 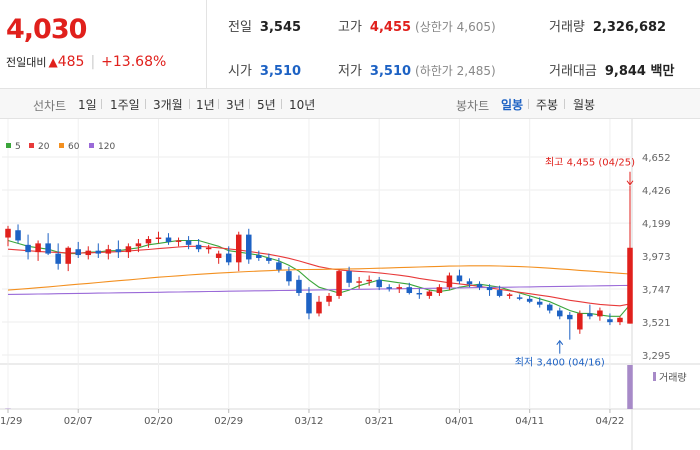 What do you see at coordinates (656, 323) in the screenshot?
I see `y-tick-label: 3,521` at bounding box center [656, 323].